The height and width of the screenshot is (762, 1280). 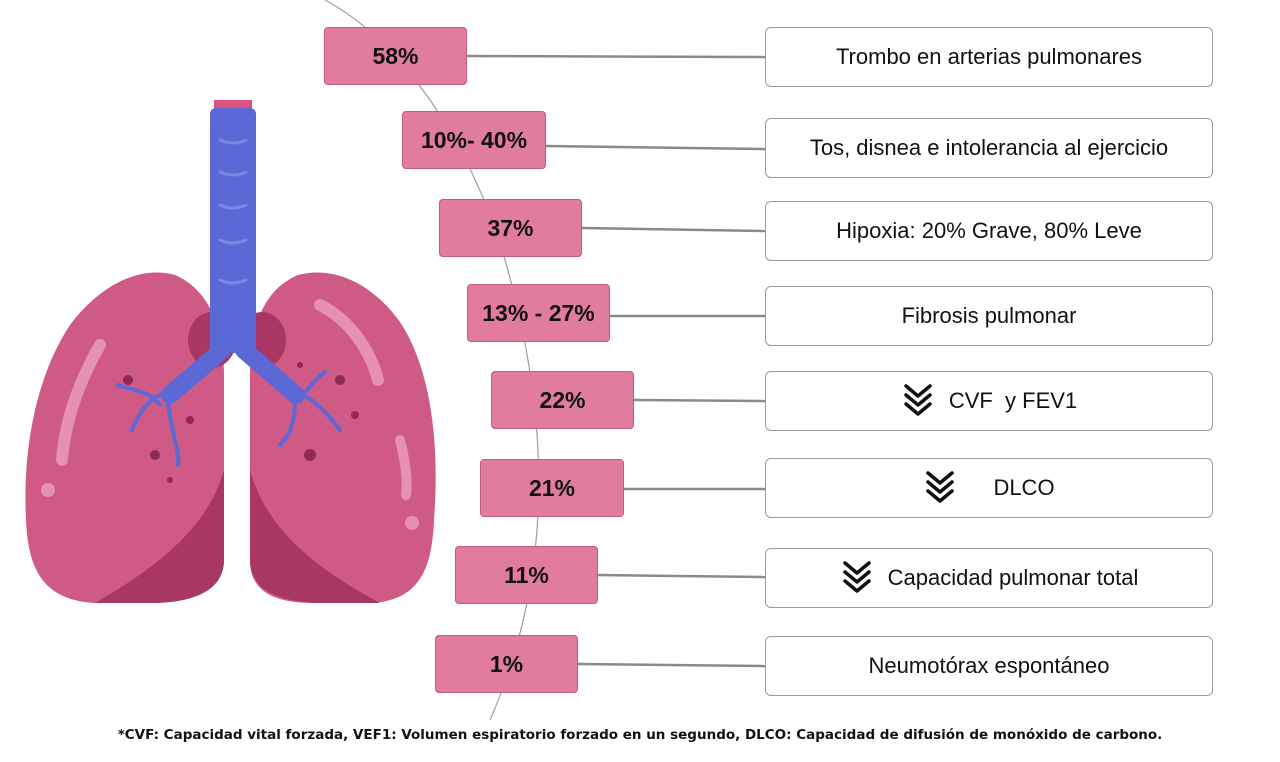 I want to click on right-lung-dot, so click(x=412, y=523).